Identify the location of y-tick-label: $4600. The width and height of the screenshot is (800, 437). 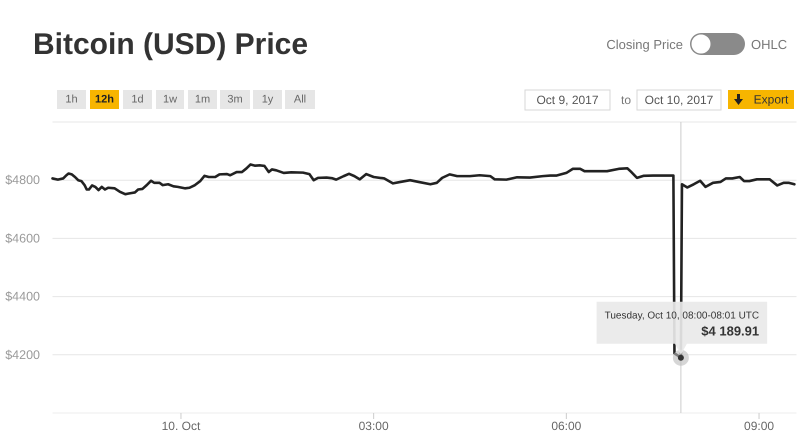
(22, 238).